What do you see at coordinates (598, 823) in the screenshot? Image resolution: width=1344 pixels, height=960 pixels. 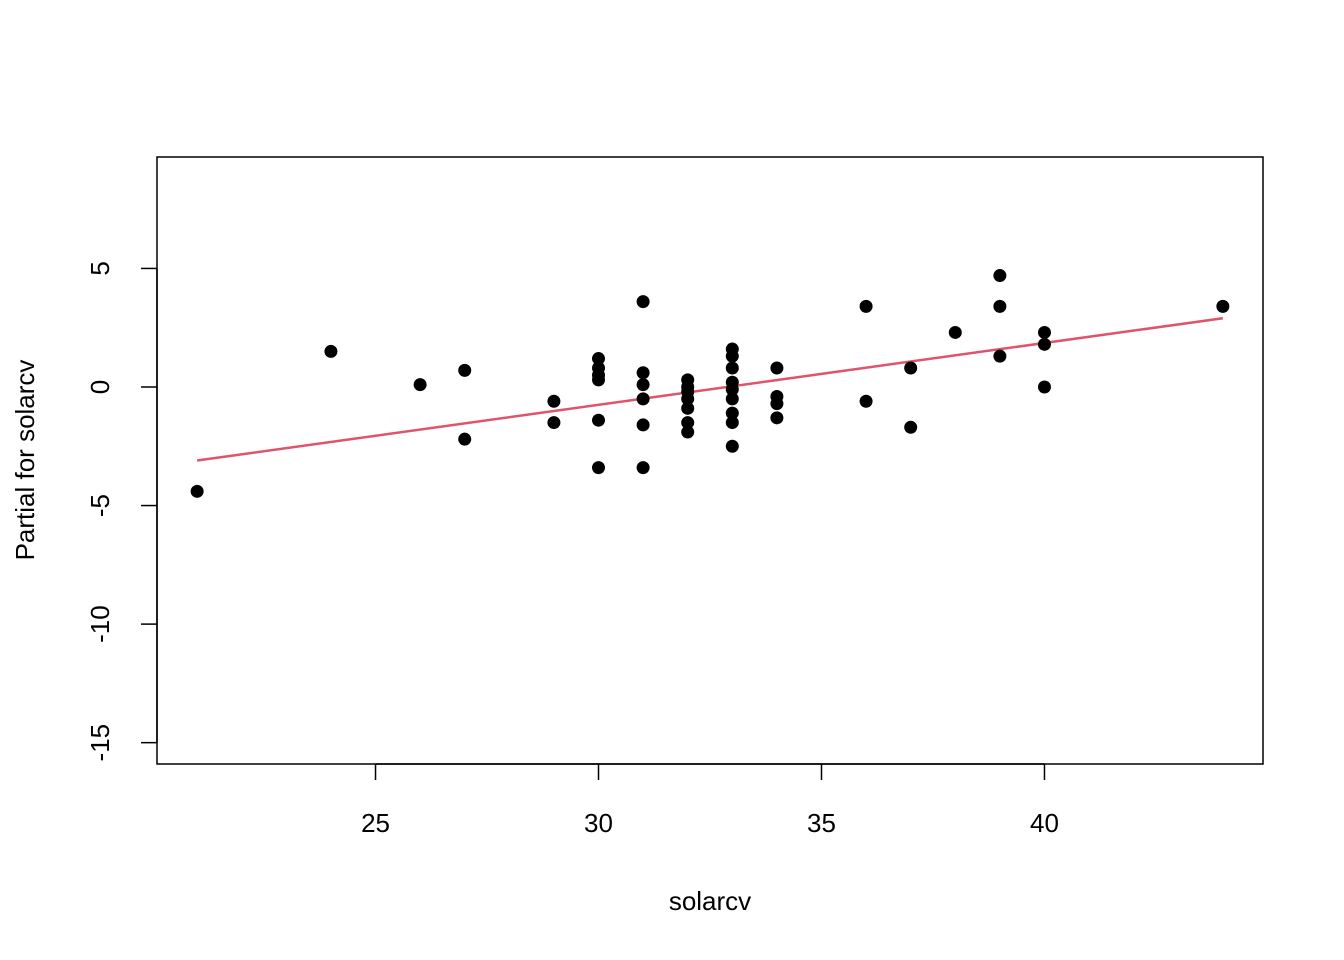 I see `x-tick-label: 30` at bounding box center [598, 823].